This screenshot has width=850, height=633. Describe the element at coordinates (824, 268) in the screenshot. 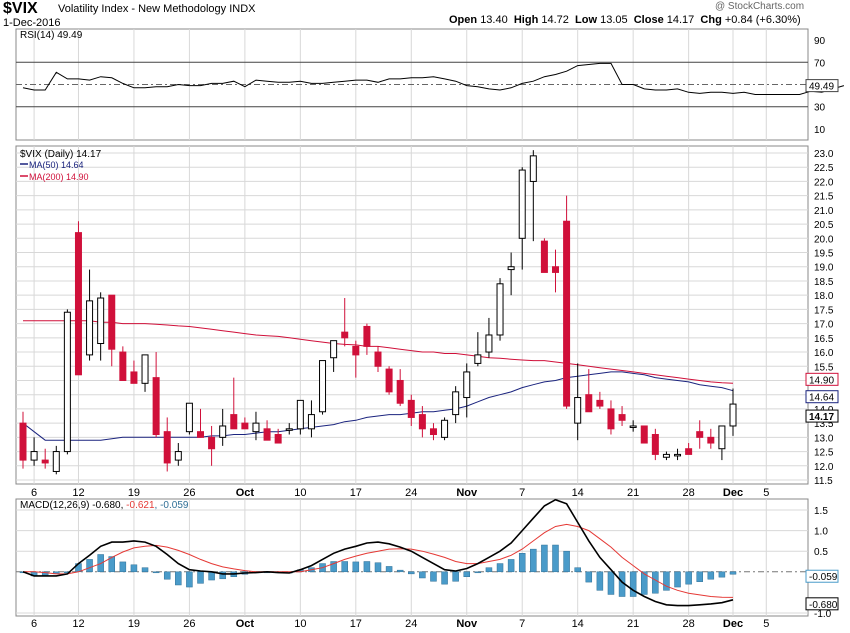

I see `price-y-tick-label: 19.0` at that location.